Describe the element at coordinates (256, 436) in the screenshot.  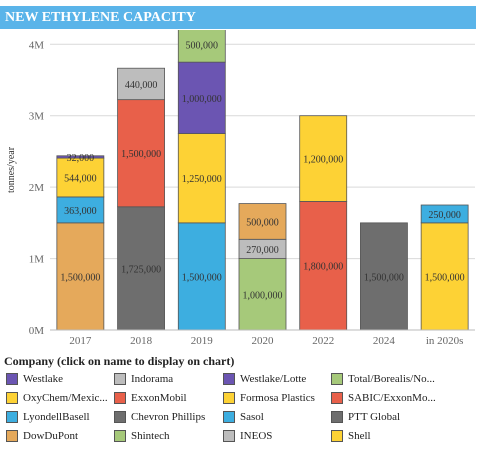
I see `legend-label: INEOS` at that location.